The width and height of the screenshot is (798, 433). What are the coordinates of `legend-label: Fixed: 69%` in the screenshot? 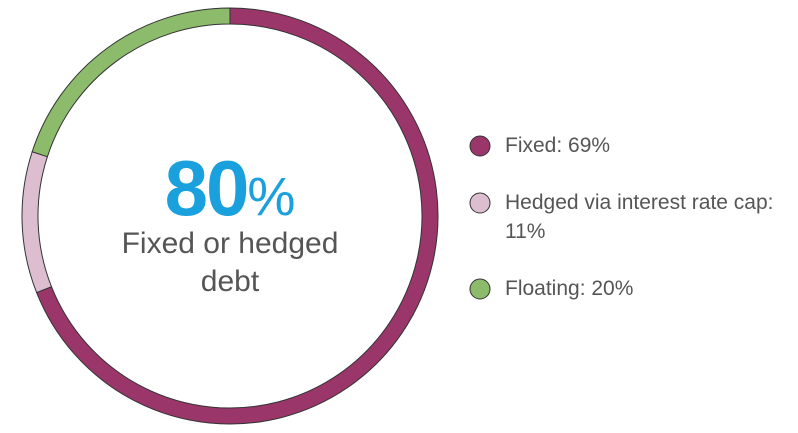 It's located at (558, 145).